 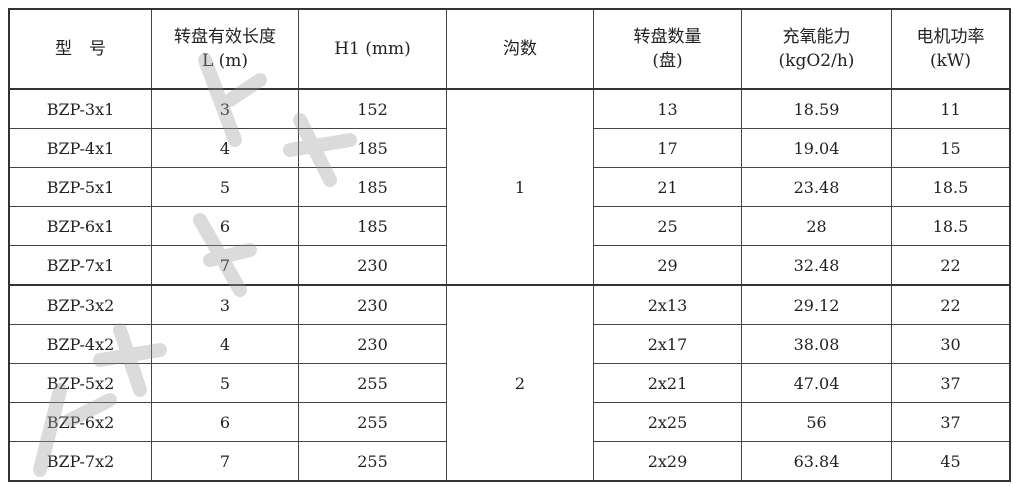 What do you see at coordinates (951, 461) in the screenshot?
I see `motor-power-cell: 45` at bounding box center [951, 461].